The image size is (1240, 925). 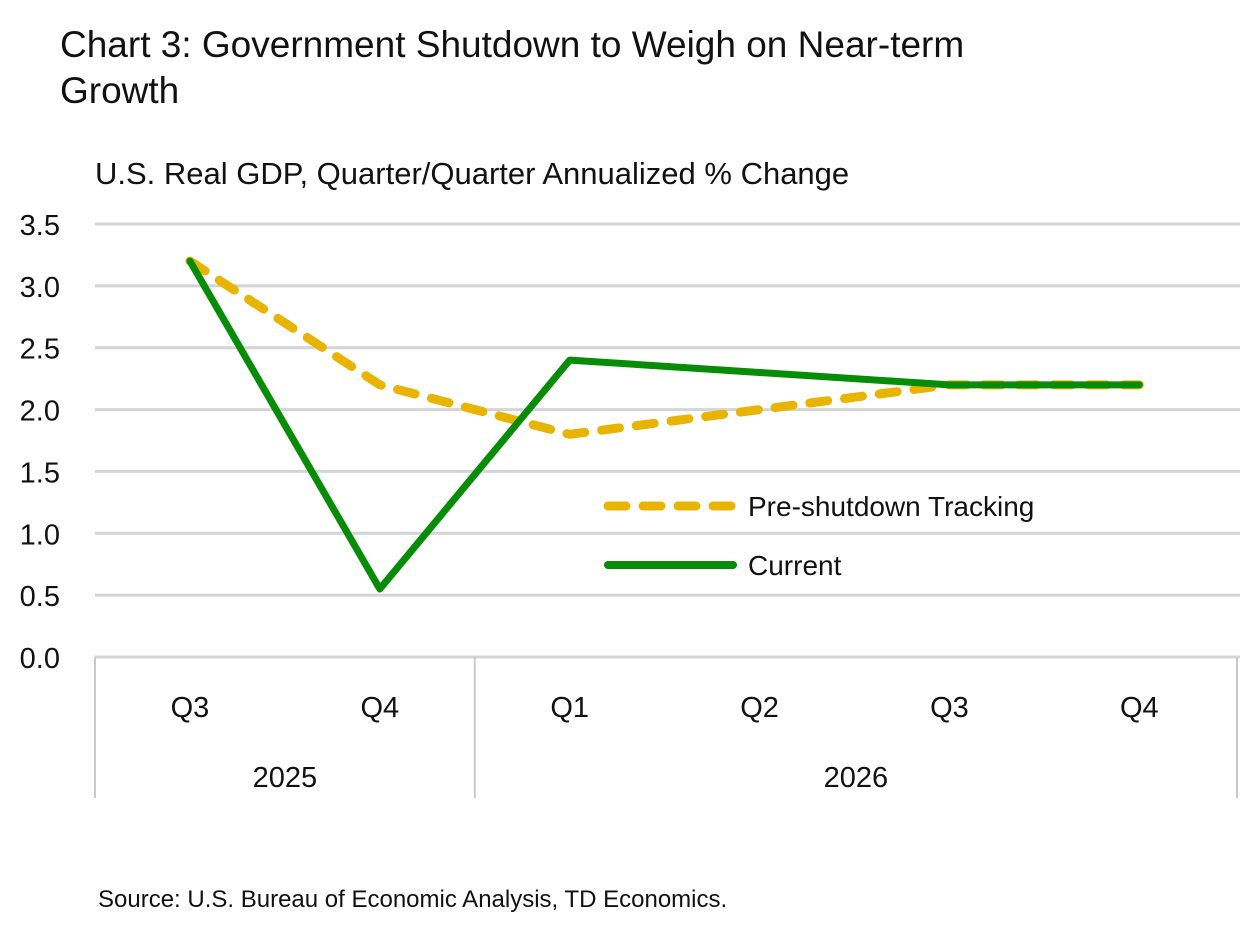 What do you see at coordinates (40, 659) in the screenshot?
I see `y-tick-label: 0.0` at bounding box center [40, 659].